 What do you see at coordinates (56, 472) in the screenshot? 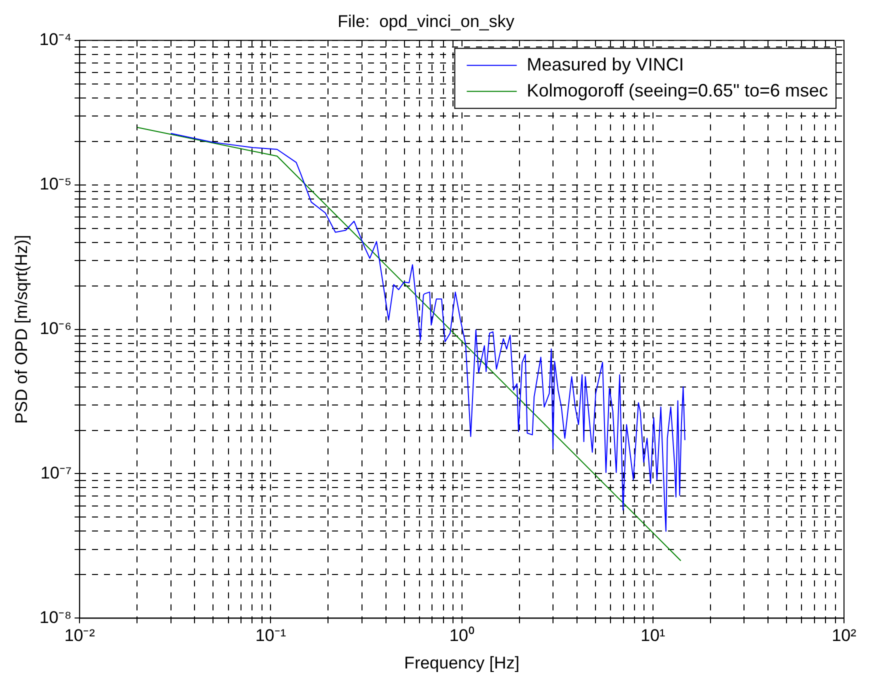
I see `y-tick-label: 10⁻⁷` at bounding box center [56, 472].